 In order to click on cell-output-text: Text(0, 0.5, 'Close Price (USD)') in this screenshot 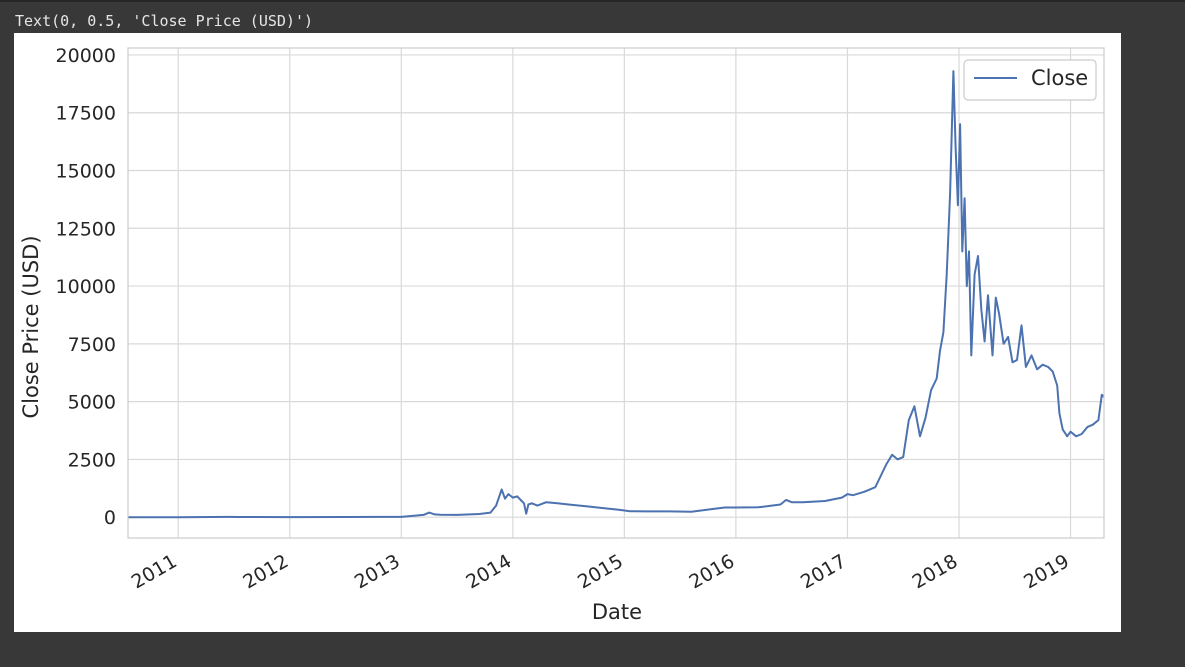, I will do `click(164, 21)`.